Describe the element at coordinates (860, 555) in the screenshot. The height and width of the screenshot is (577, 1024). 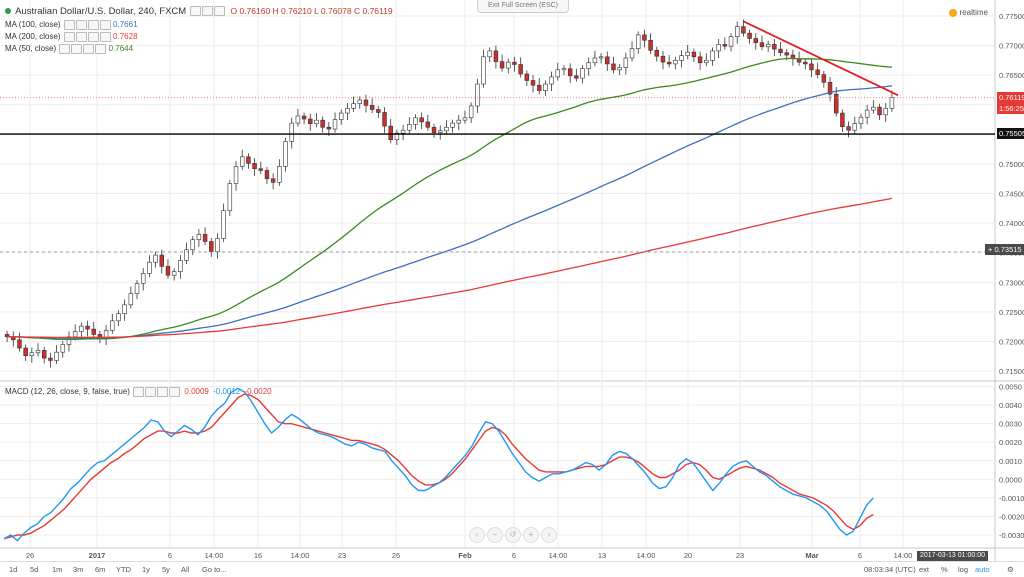
I see `x-tick-label: 6` at that location.